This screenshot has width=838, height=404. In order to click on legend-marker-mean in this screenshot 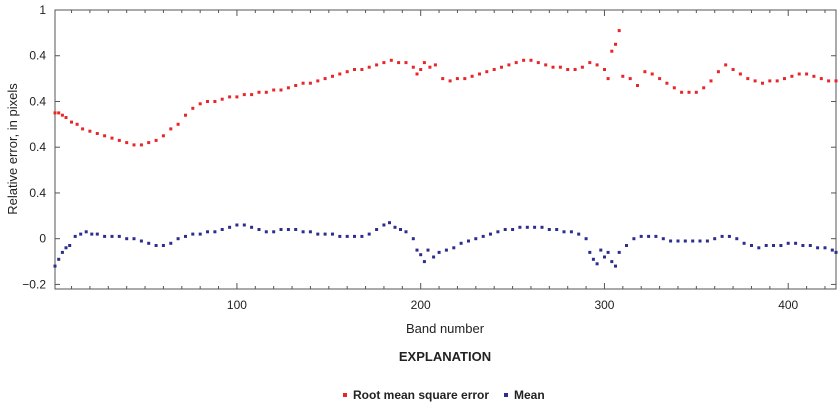, I will do `click(506, 395)`.